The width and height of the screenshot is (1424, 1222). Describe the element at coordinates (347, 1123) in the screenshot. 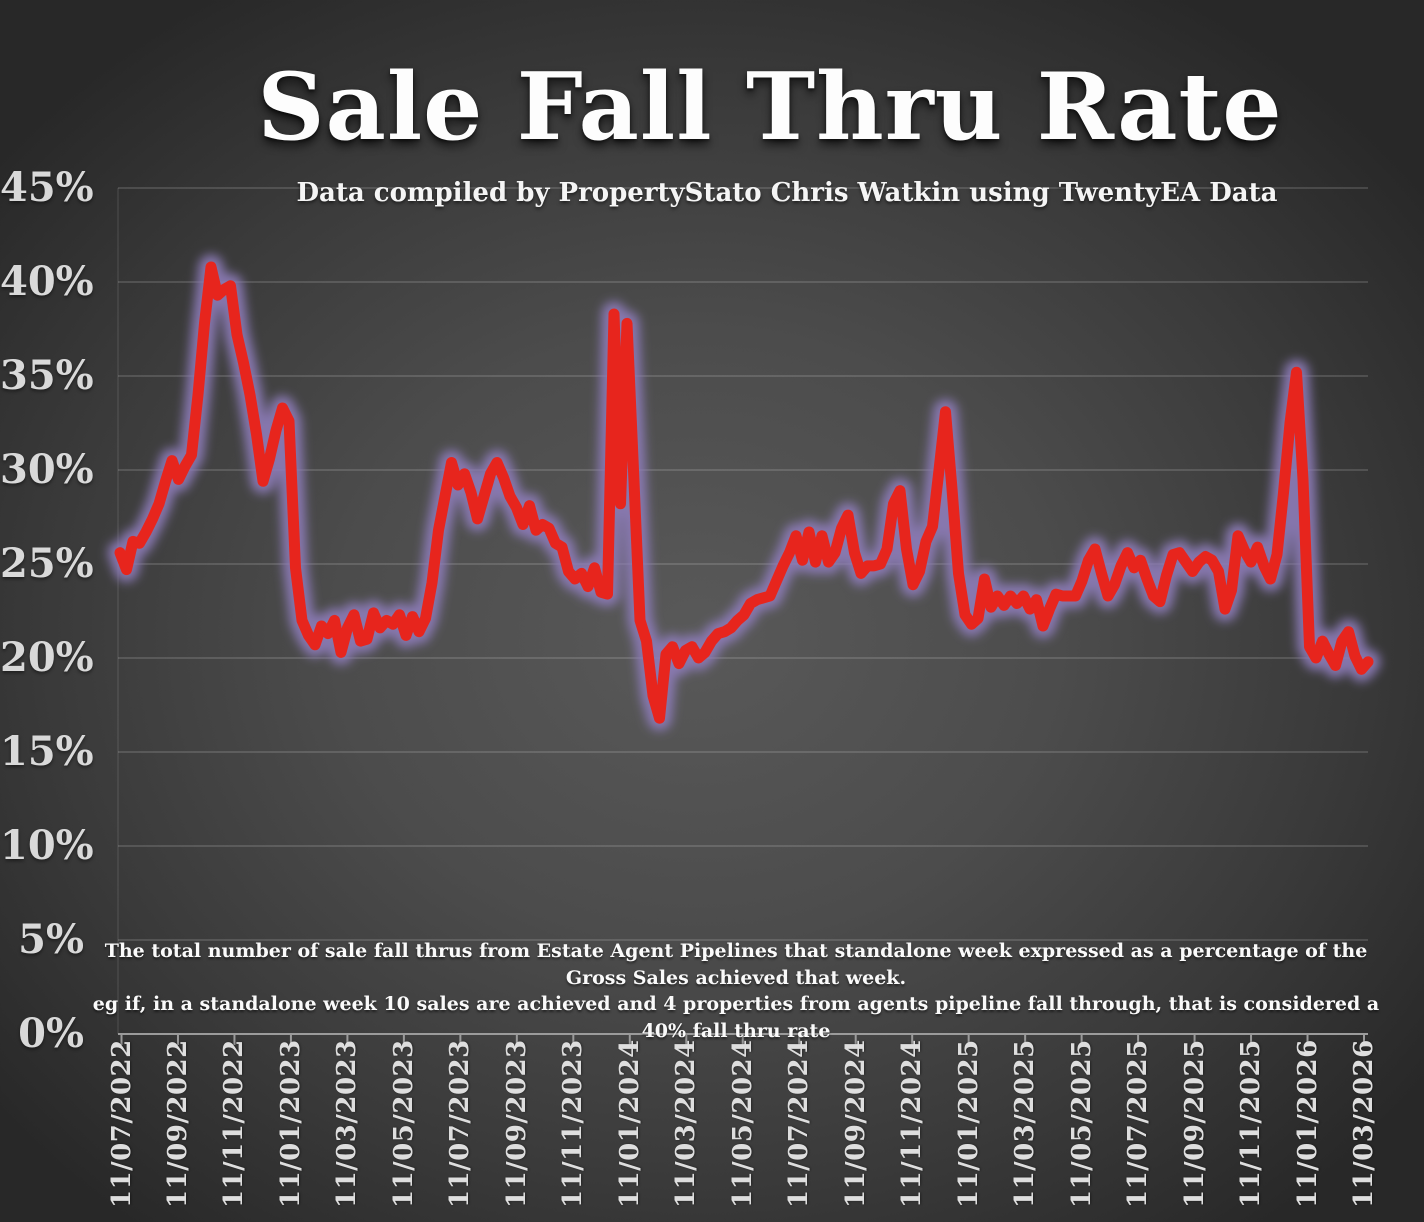

I see `x-axis-label: 11/03/2023` at that location.